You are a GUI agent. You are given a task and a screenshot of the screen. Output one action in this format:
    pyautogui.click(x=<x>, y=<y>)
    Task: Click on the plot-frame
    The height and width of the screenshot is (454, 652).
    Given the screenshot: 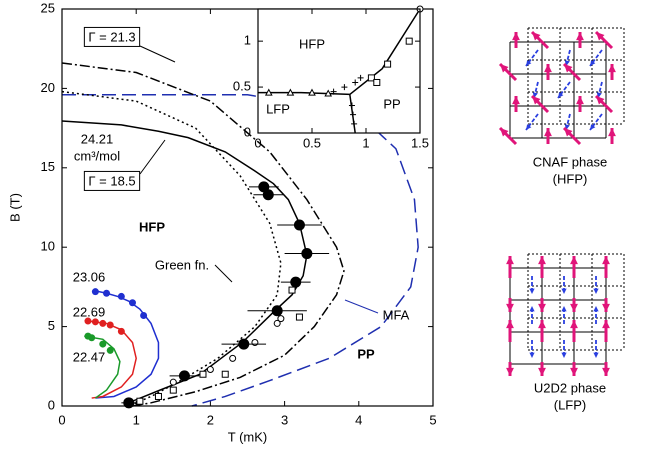 What is the action you would take?
    pyautogui.click(x=339, y=71)
    